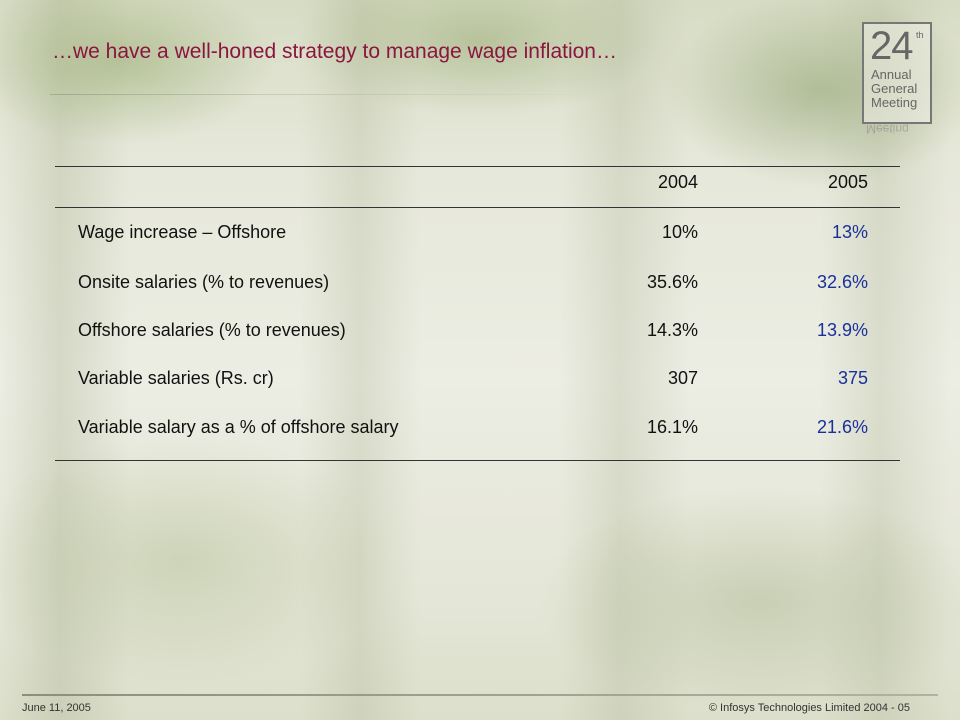 This screenshot has height=720, width=960. Describe the element at coordinates (672, 330) in the screenshot. I see `row-value-2004: 14.3%` at that location.